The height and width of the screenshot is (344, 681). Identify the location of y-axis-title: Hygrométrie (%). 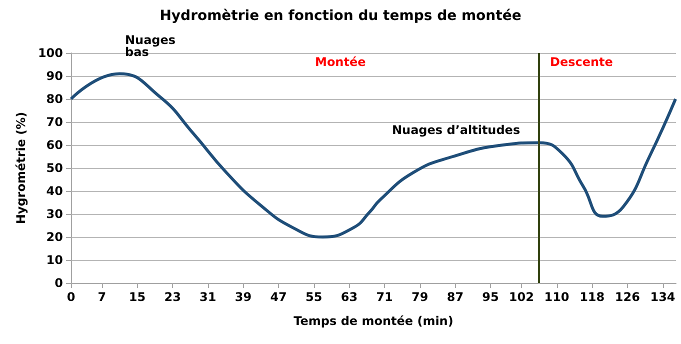
(21, 168).